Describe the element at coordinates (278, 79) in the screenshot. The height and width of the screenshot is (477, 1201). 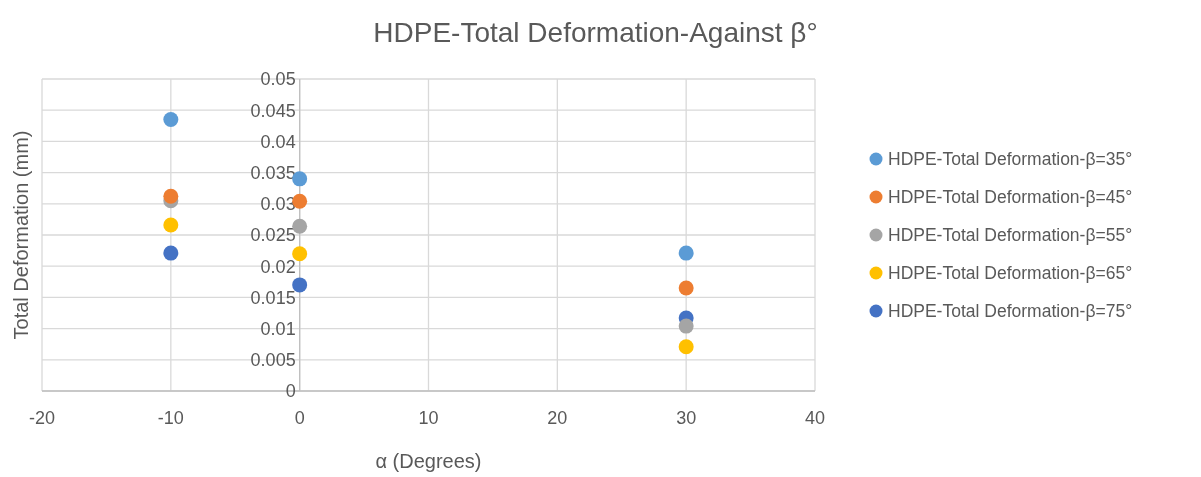
I see `y-tick-label: 0.05` at that location.